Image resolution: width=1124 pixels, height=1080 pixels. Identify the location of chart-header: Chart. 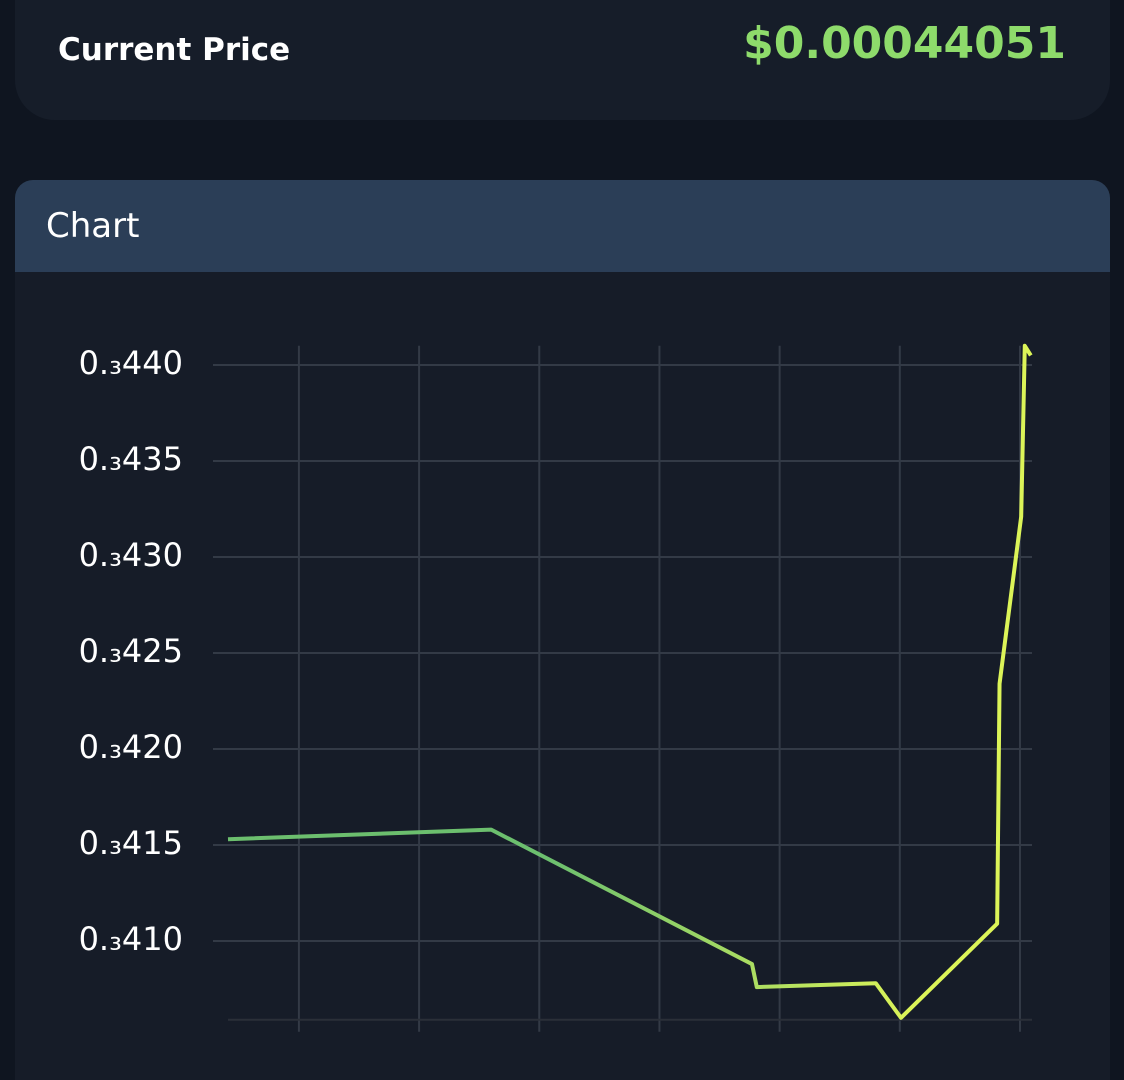
(562, 226).